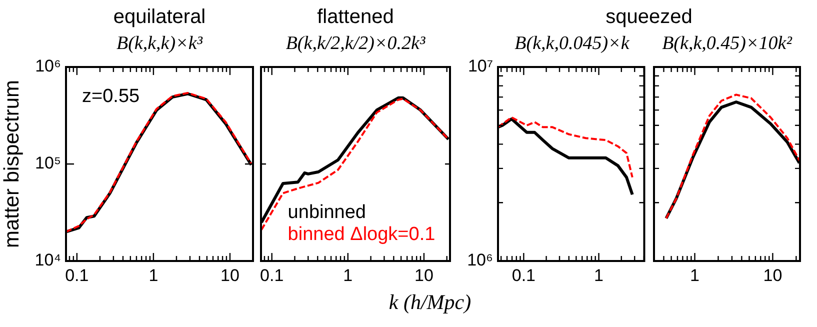 This screenshot has width=817, height=327. What do you see at coordinates (159, 44) in the screenshot?
I see `chart-subtitle: B(k,k,k)×k³` at bounding box center [159, 44].